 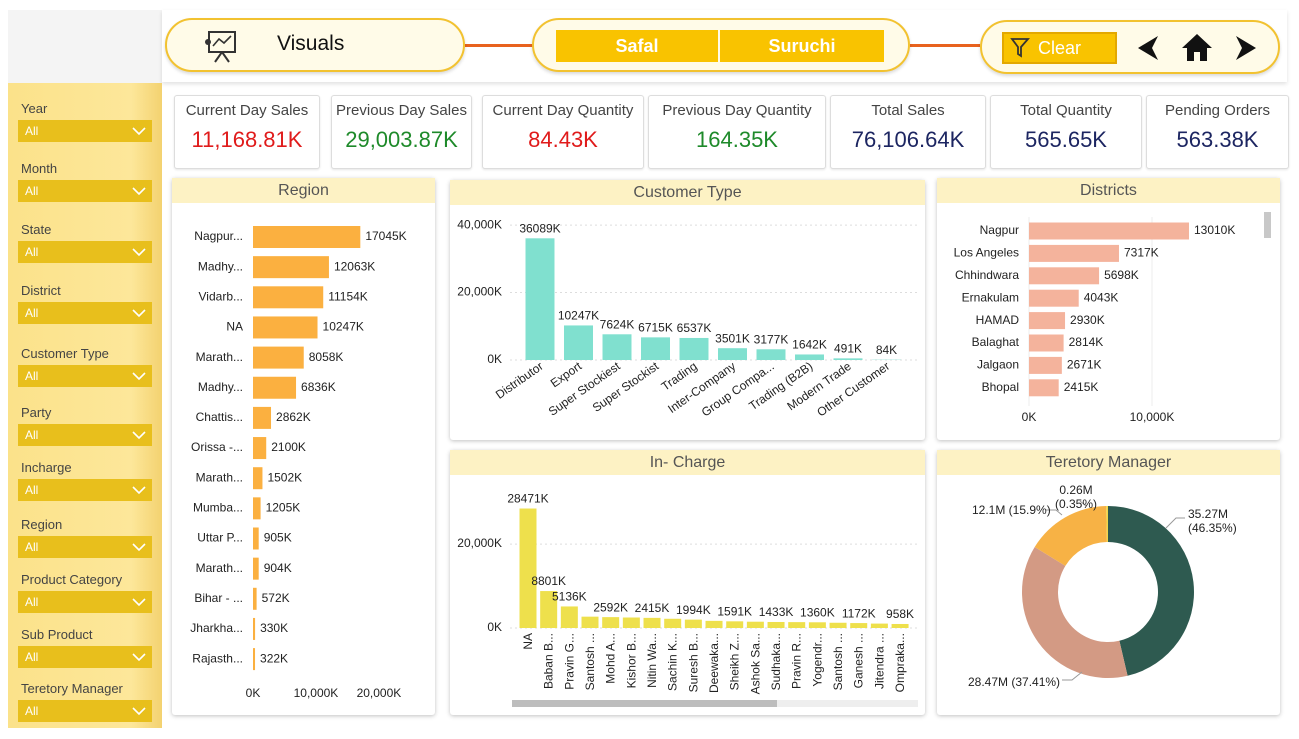 What do you see at coordinates (809, 345) in the screenshot?
I see `data-label: 1642K` at bounding box center [809, 345].